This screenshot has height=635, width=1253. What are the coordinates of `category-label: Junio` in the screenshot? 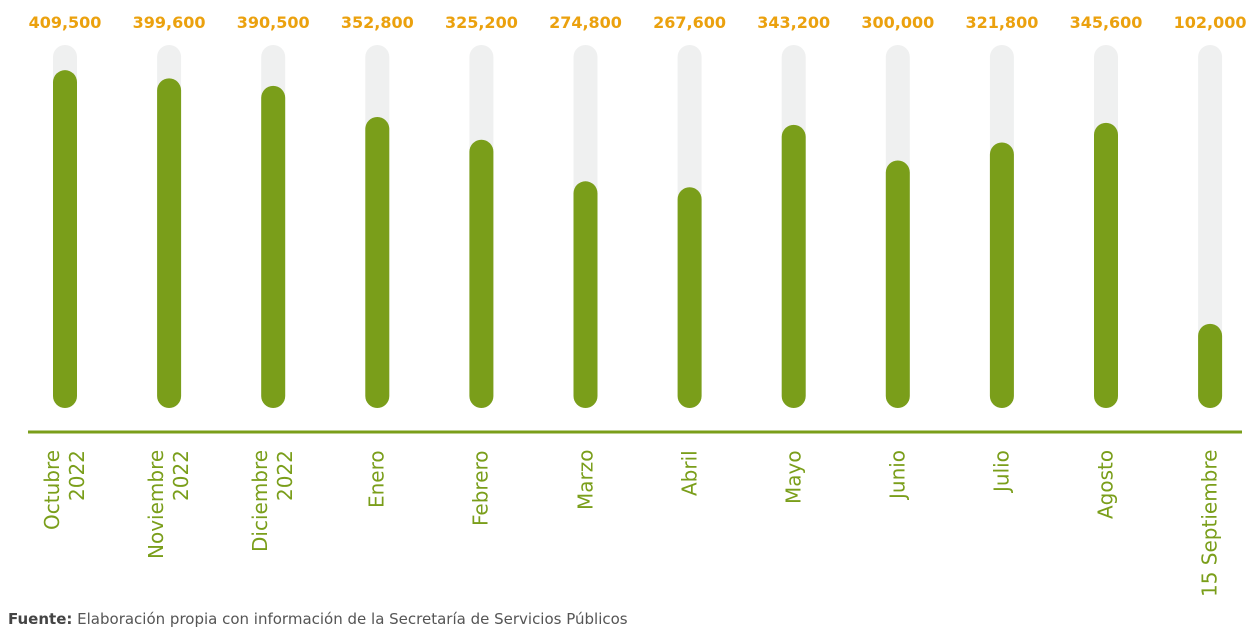 It's located at (897, 475).